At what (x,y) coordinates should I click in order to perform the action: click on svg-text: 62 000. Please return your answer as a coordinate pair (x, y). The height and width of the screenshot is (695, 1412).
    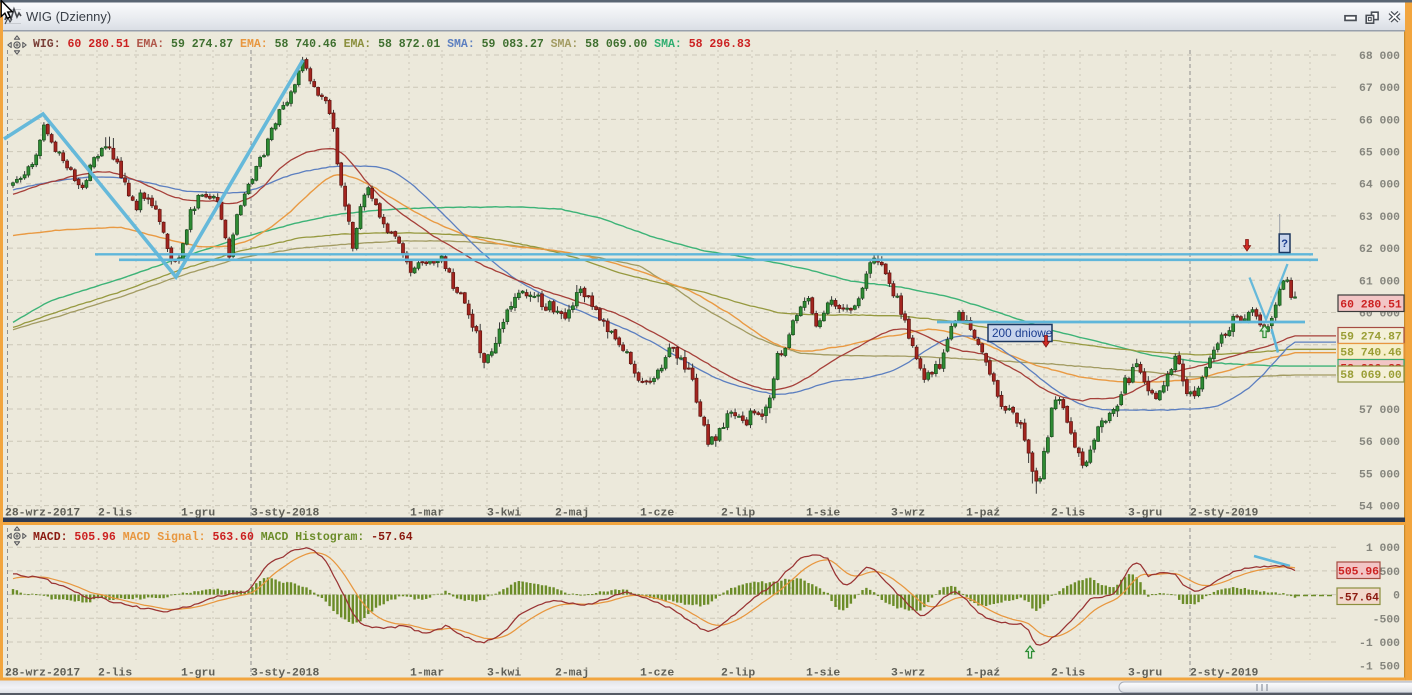
    Looking at the image, I should click on (1379, 250).